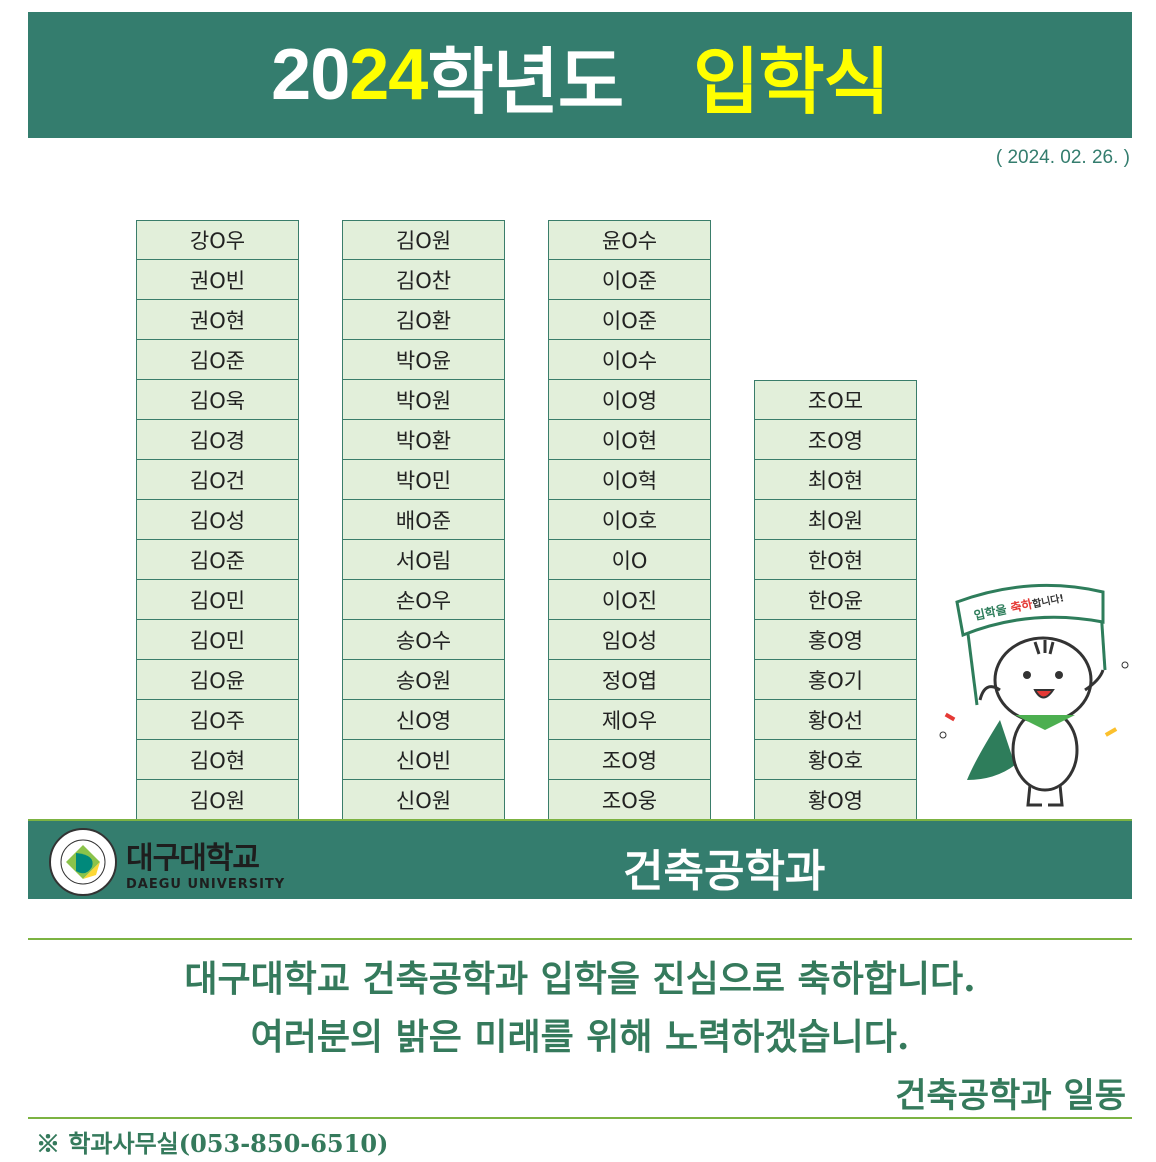 The image size is (1156, 1162). What do you see at coordinates (217, 480) in the screenshot?
I see `name-cell: 김O건` at bounding box center [217, 480].